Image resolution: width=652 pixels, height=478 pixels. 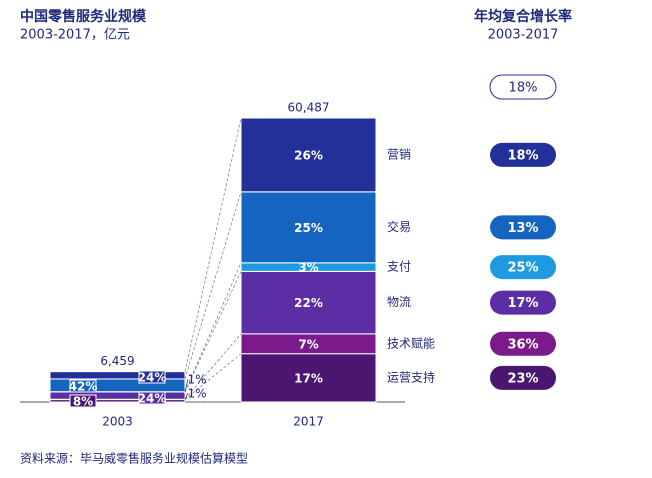 I want to click on x-tick-label: 2003, so click(x=117, y=422).